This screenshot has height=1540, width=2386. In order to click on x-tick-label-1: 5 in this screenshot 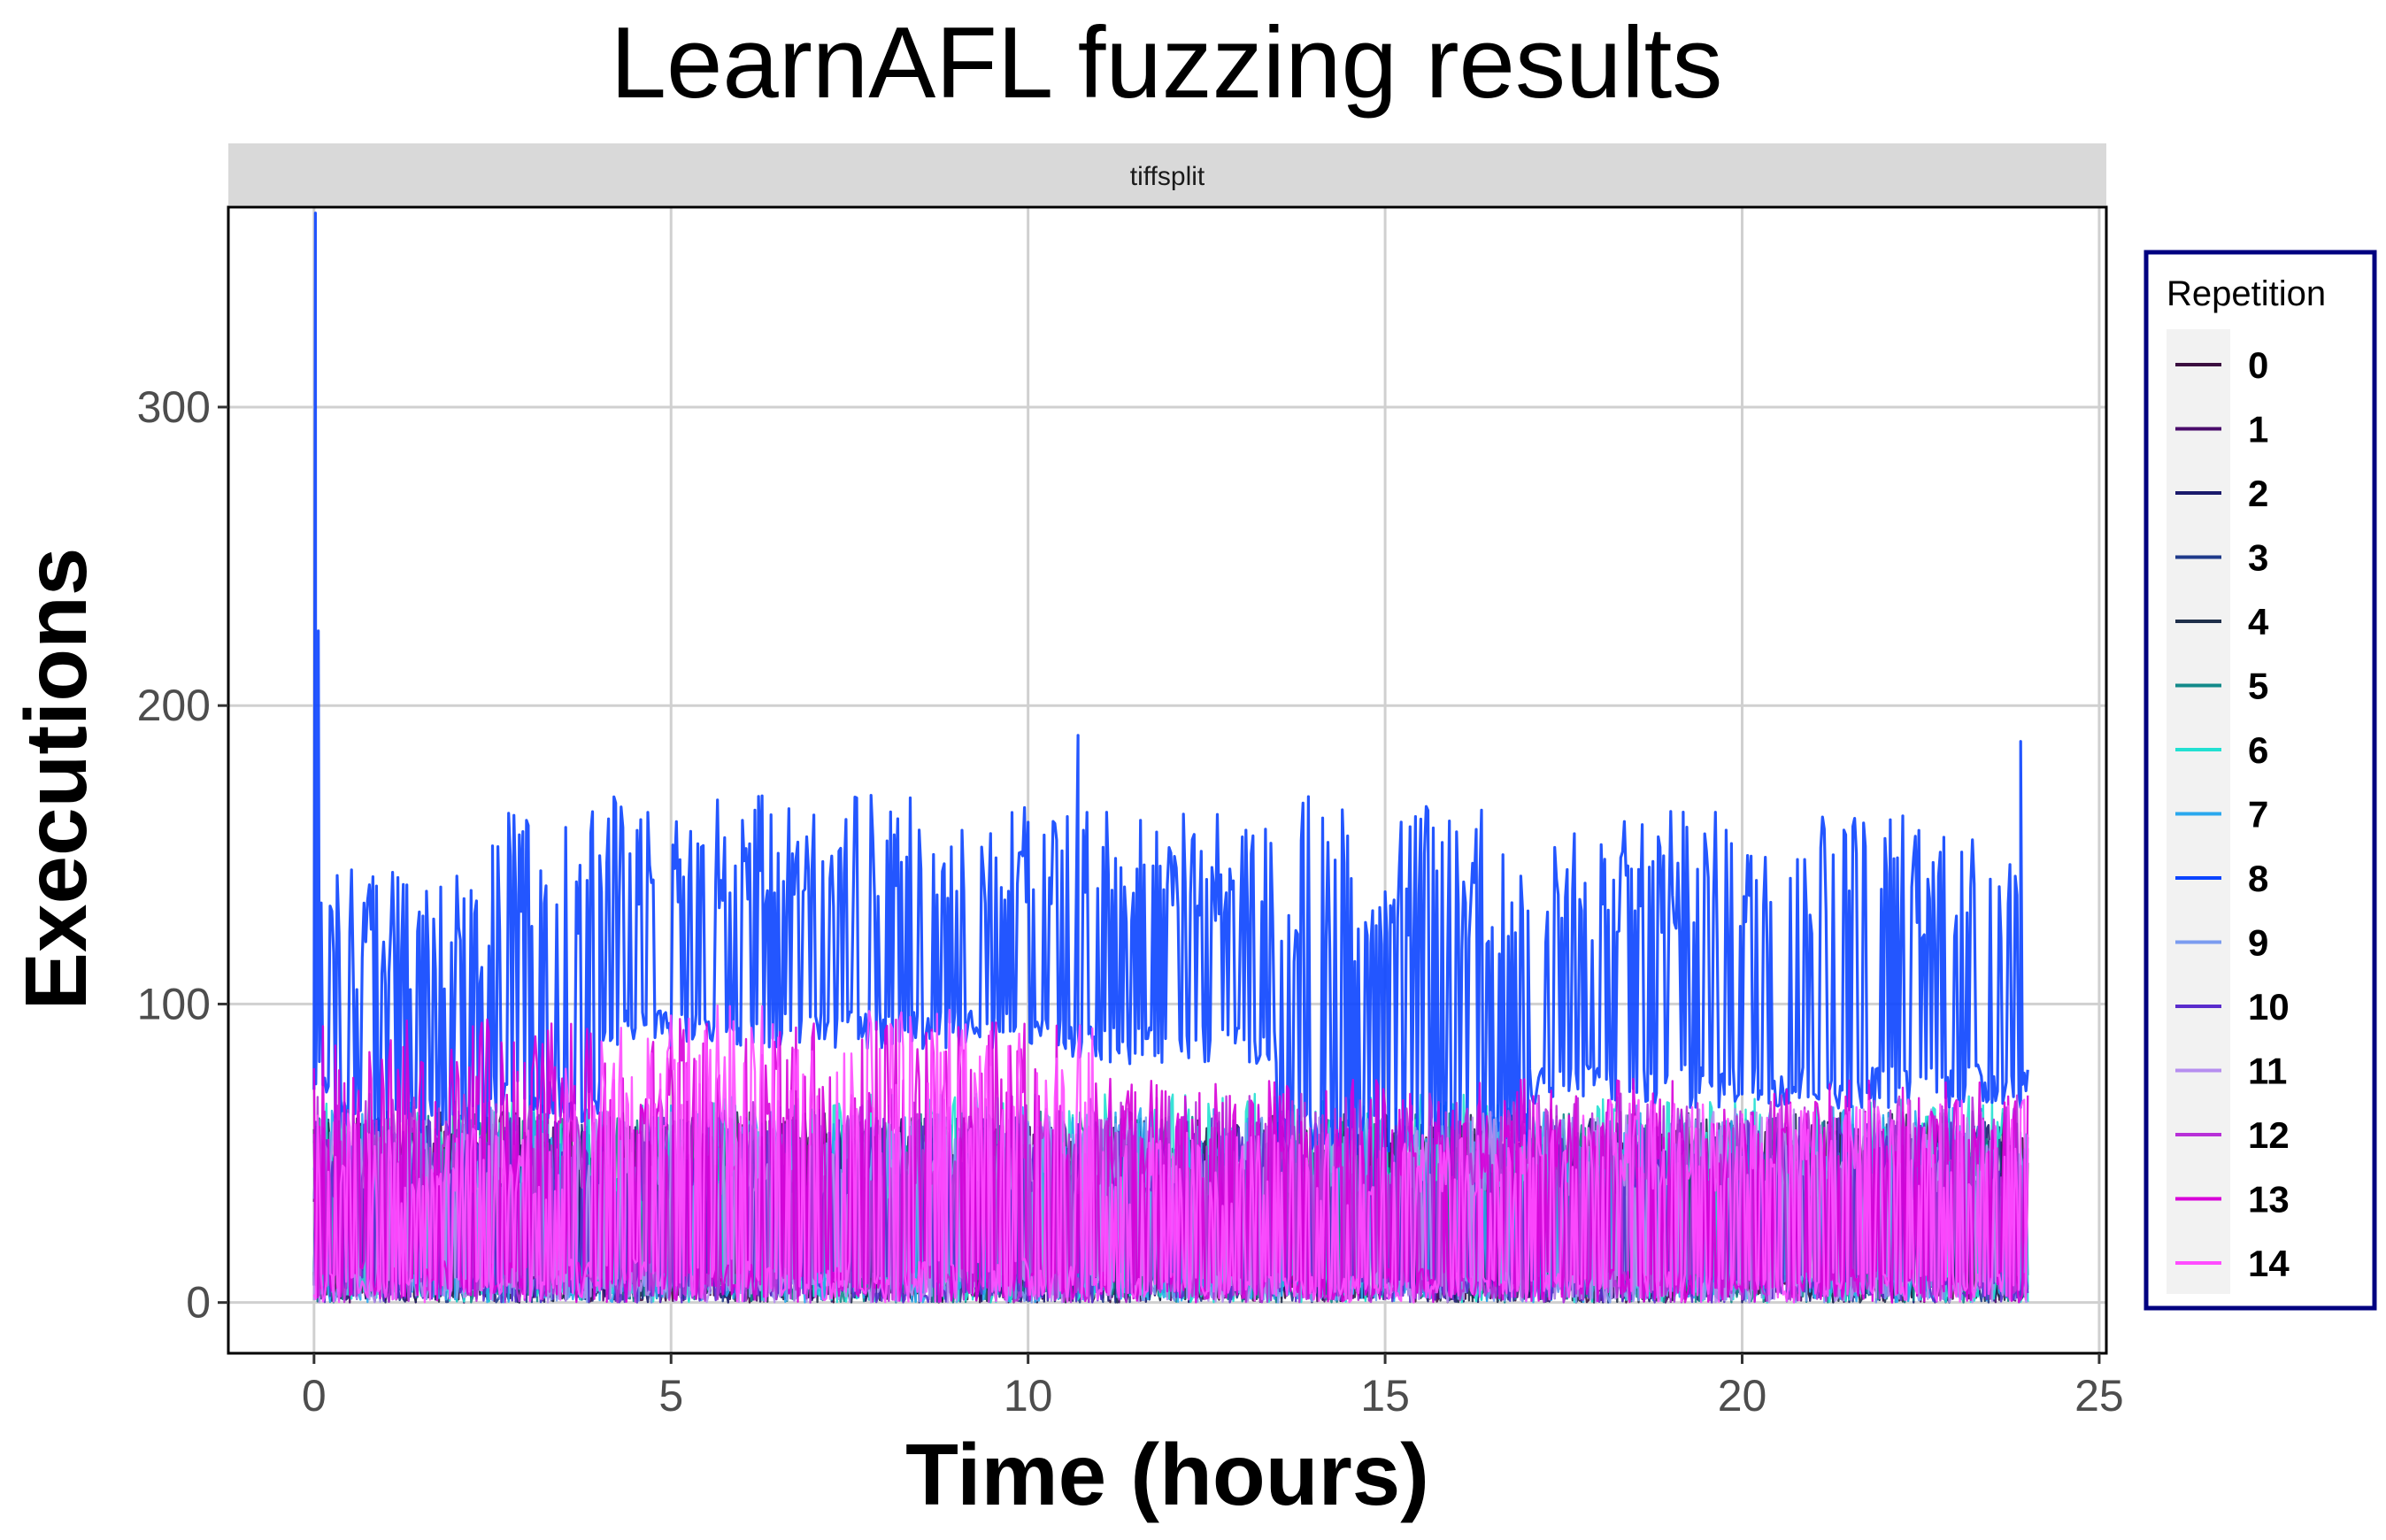, I will do `click(670, 1396)`.